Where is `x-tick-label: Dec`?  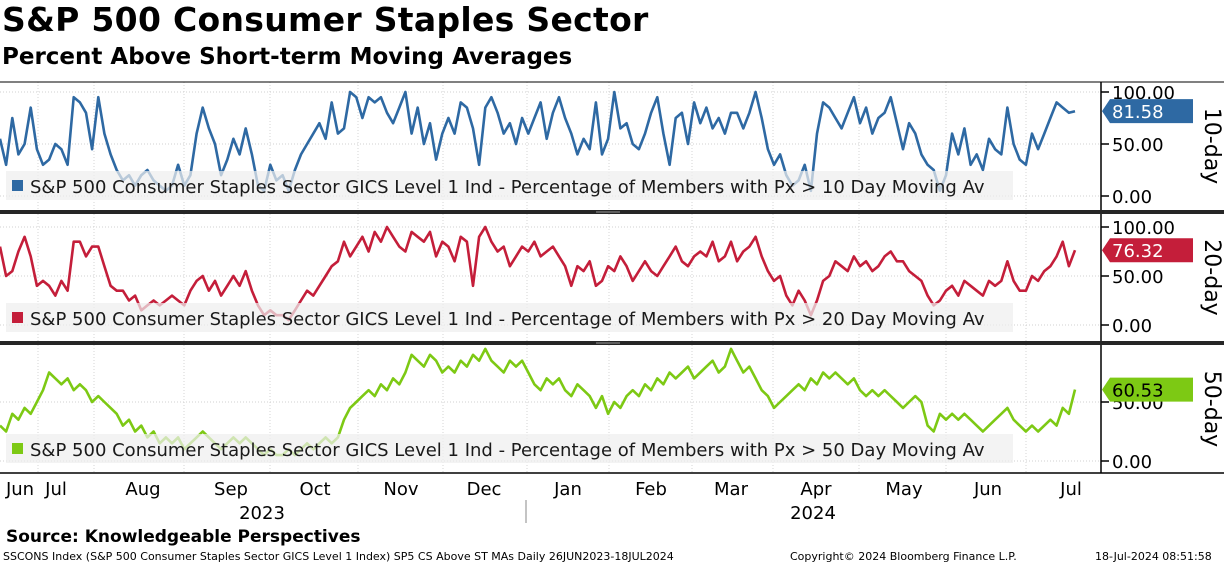 x-tick-label: Dec is located at coordinates (484, 489).